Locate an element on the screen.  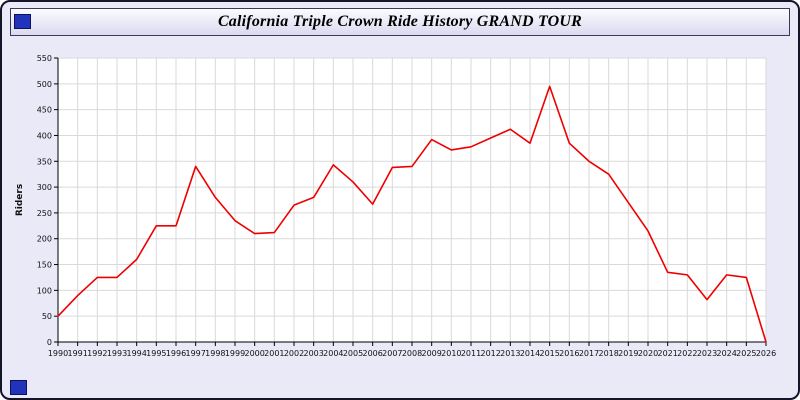
svg-text: 2017 is located at coordinates (589, 353).